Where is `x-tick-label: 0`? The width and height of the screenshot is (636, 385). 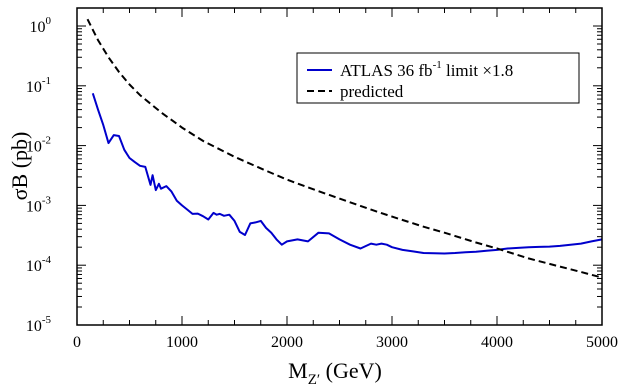 x-tick-label: 0 is located at coordinates (77, 342).